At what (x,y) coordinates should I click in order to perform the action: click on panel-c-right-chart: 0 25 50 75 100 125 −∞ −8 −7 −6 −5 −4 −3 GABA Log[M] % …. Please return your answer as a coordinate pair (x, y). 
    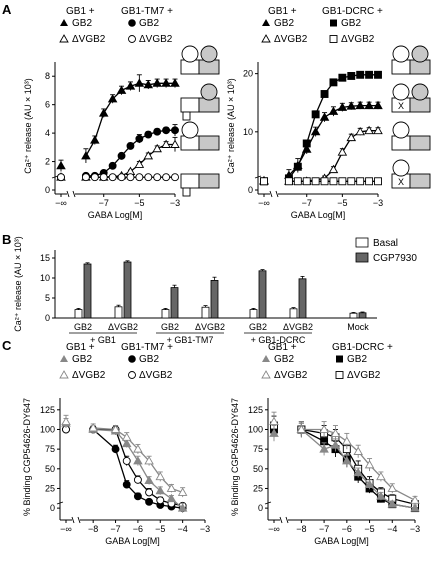
    Looking at the image, I should click on (325, 472).